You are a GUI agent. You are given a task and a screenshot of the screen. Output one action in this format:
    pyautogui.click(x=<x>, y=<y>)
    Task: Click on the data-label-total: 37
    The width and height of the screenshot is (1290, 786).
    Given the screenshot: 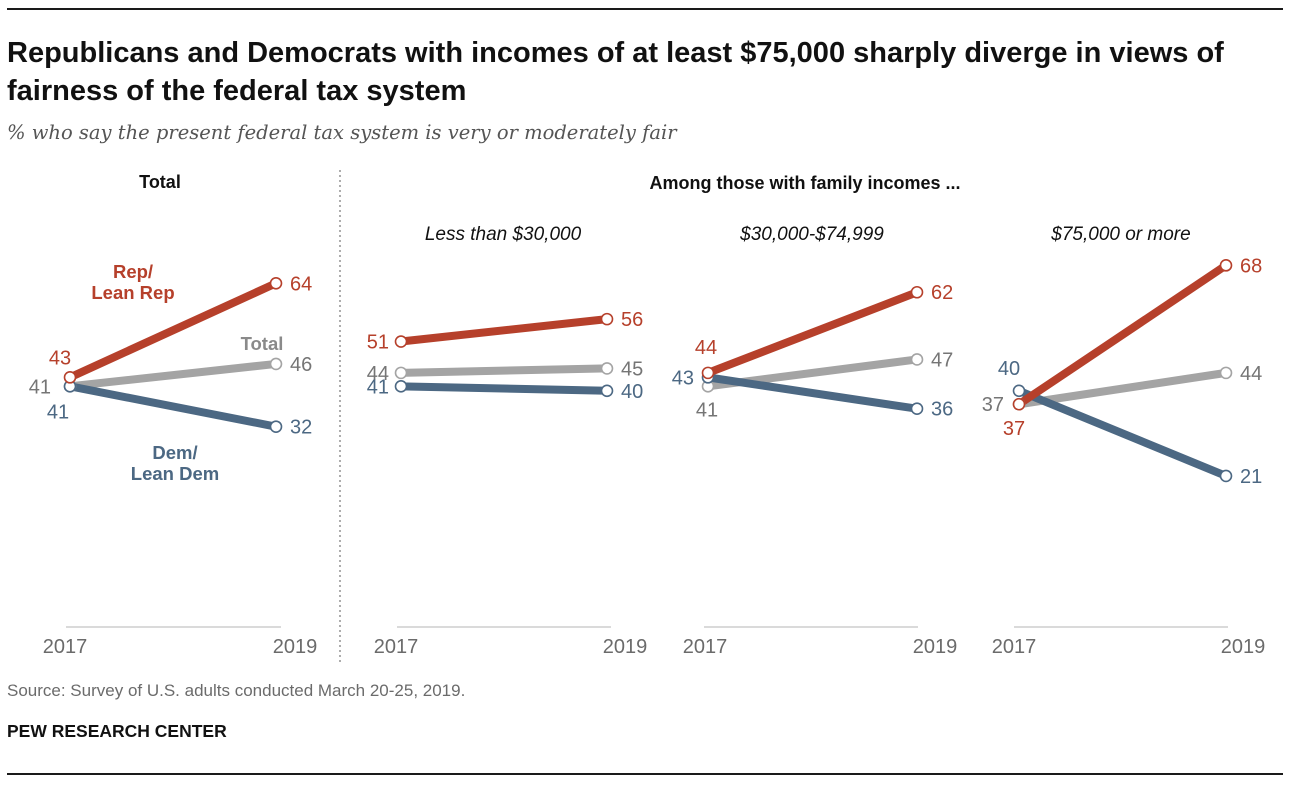 What is the action you would take?
    pyautogui.click(x=993, y=405)
    